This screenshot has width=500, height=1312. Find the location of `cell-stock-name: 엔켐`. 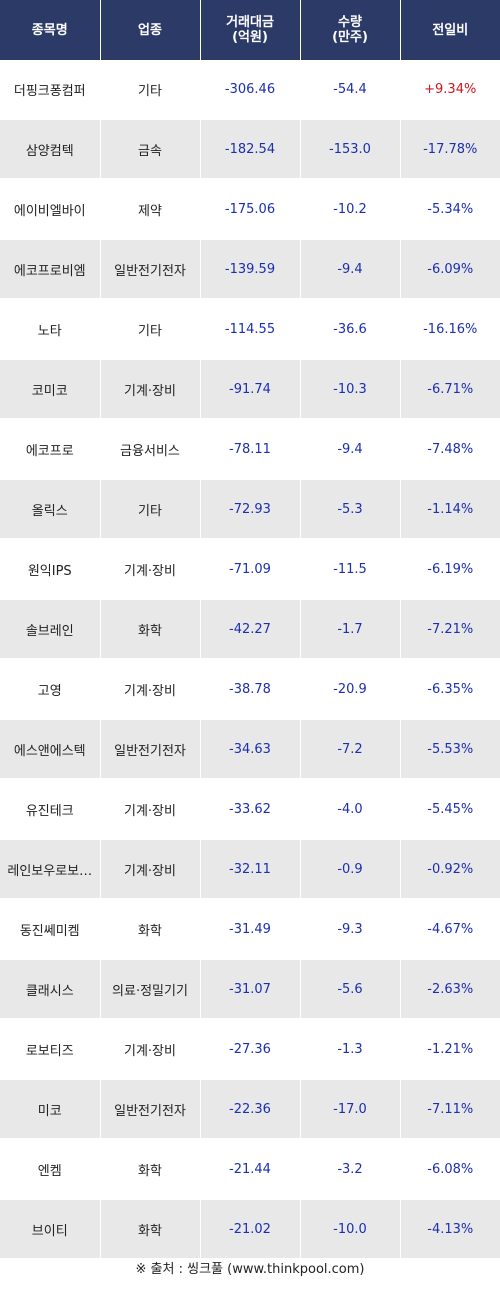

cell-stock-name: 엔켐 is located at coordinates (50, 1169).